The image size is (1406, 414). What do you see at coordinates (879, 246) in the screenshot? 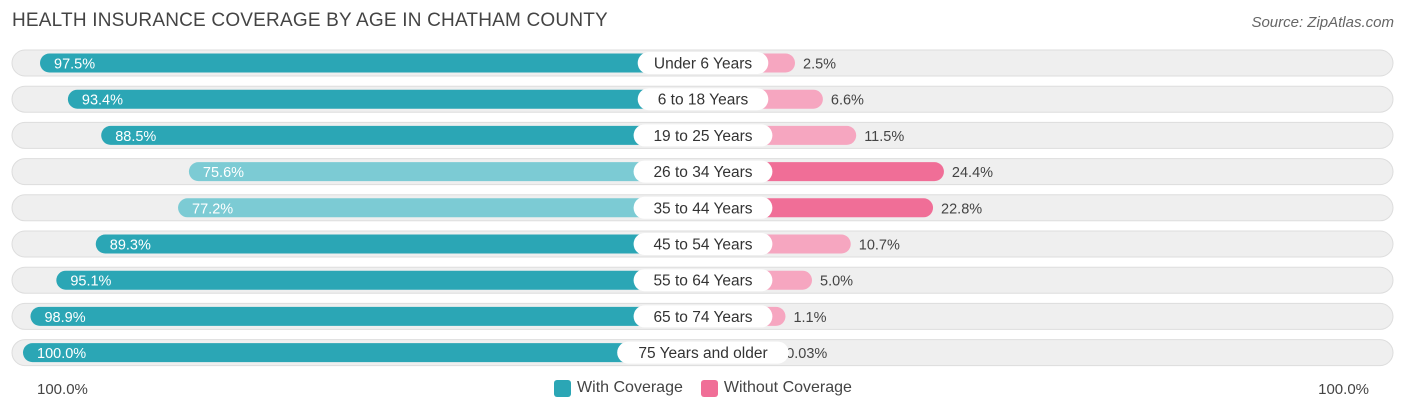
I see `label-without-coverage: 10.7%` at bounding box center [879, 246].